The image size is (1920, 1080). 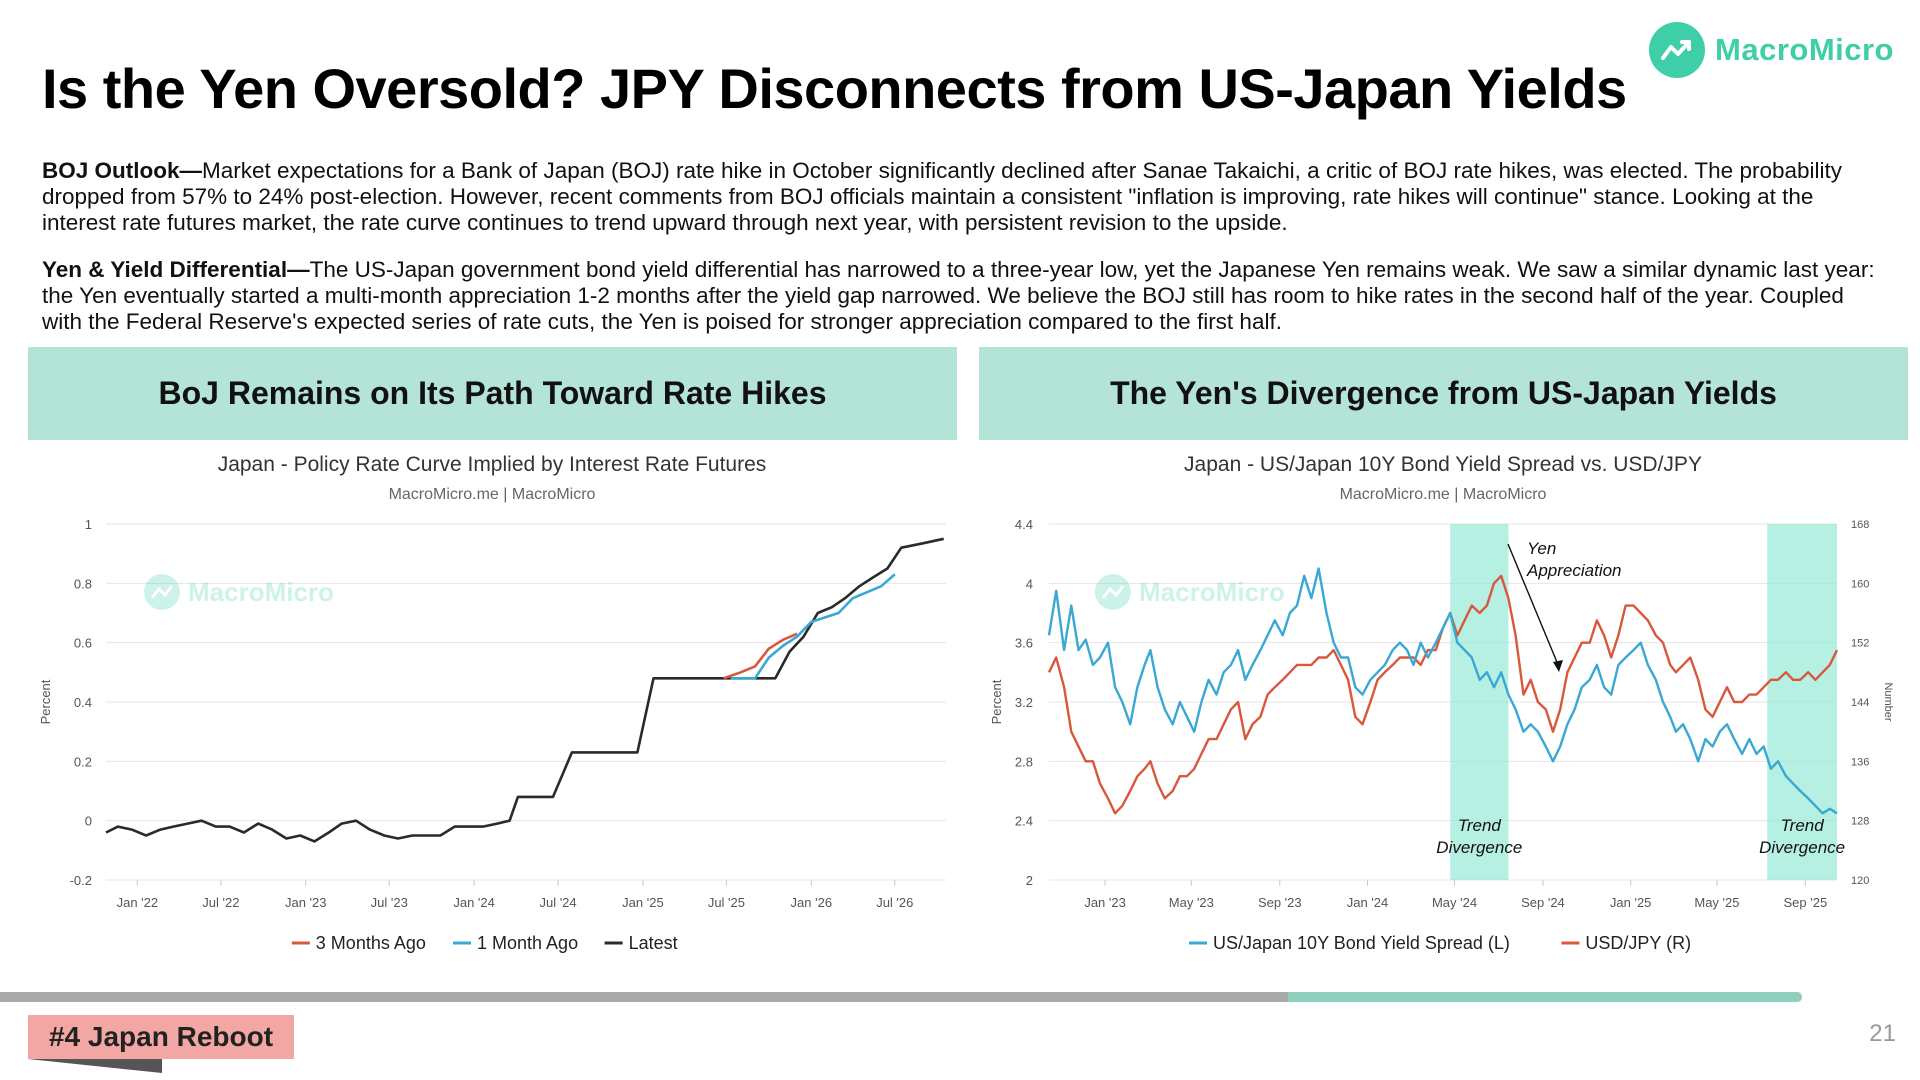 What do you see at coordinates (1024, 524) in the screenshot?
I see `y-left-tick-label: 4.4` at bounding box center [1024, 524].